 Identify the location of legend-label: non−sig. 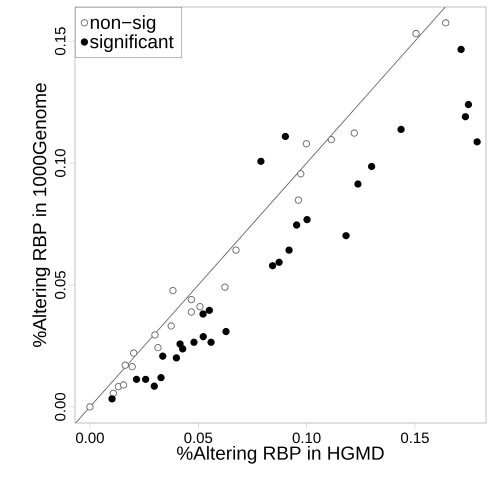
(123, 24).